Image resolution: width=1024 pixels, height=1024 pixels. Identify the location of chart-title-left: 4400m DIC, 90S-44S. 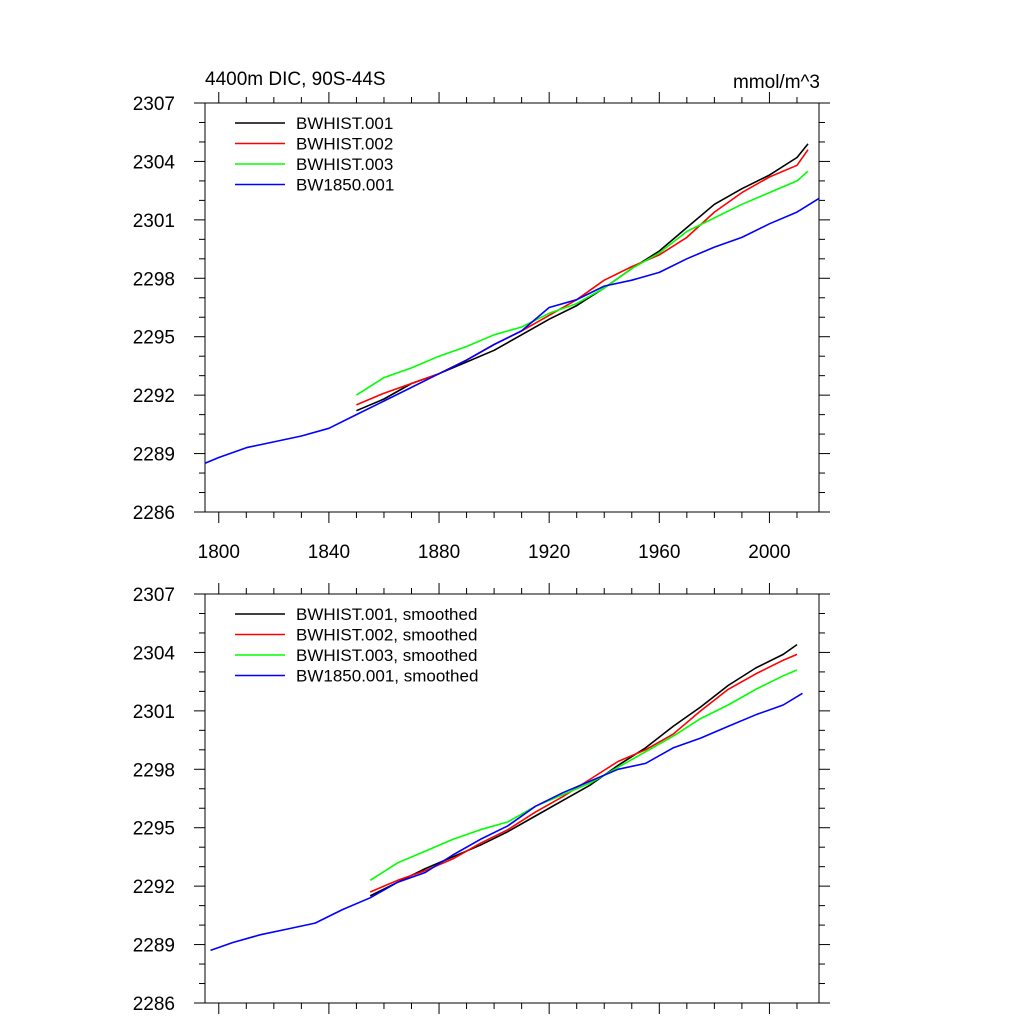
(295, 79).